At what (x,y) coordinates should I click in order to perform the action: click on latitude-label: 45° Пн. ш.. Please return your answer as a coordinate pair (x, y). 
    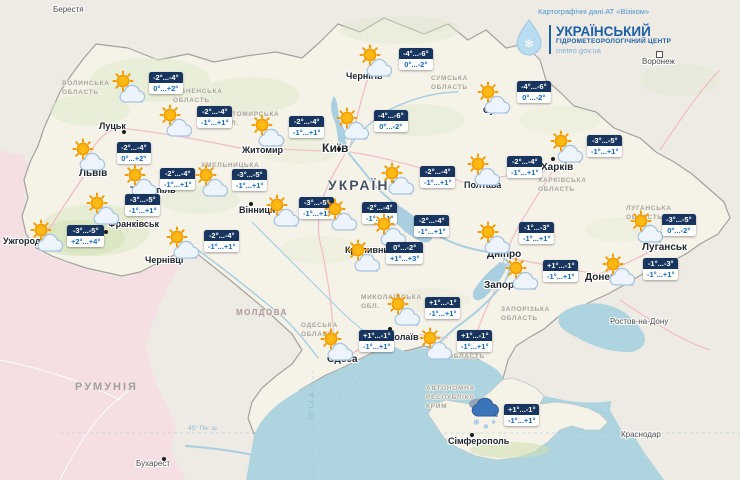
    Looking at the image, I should click on (203, 428).